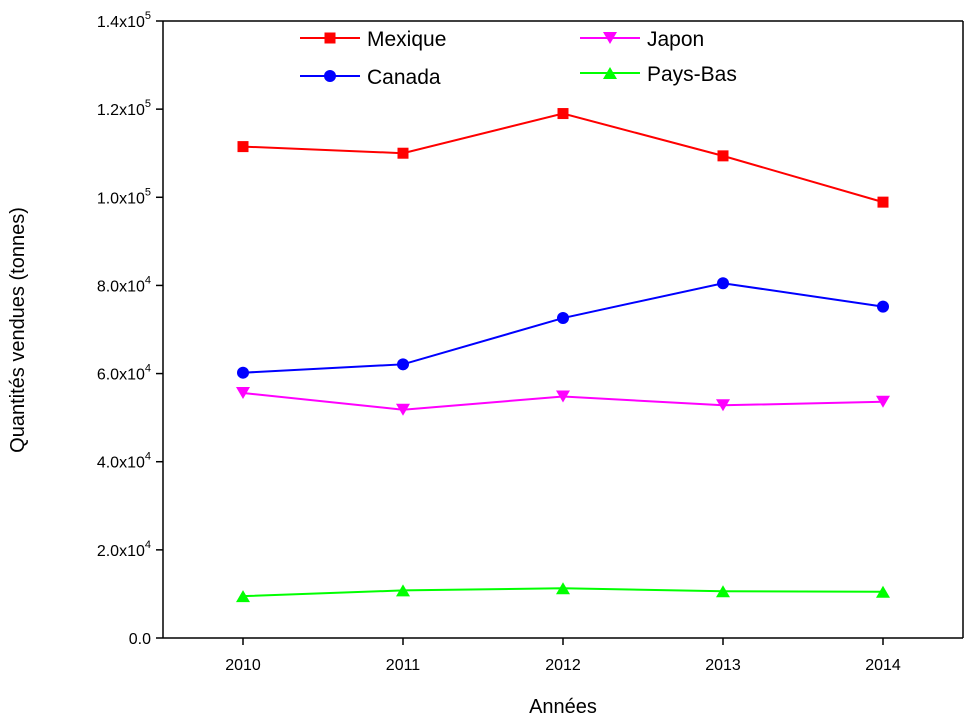 The image size is (965, 721). Describe the element at coordinates (883, 665) in the screenshot. I see `x-tick-label: 2014` at that location.